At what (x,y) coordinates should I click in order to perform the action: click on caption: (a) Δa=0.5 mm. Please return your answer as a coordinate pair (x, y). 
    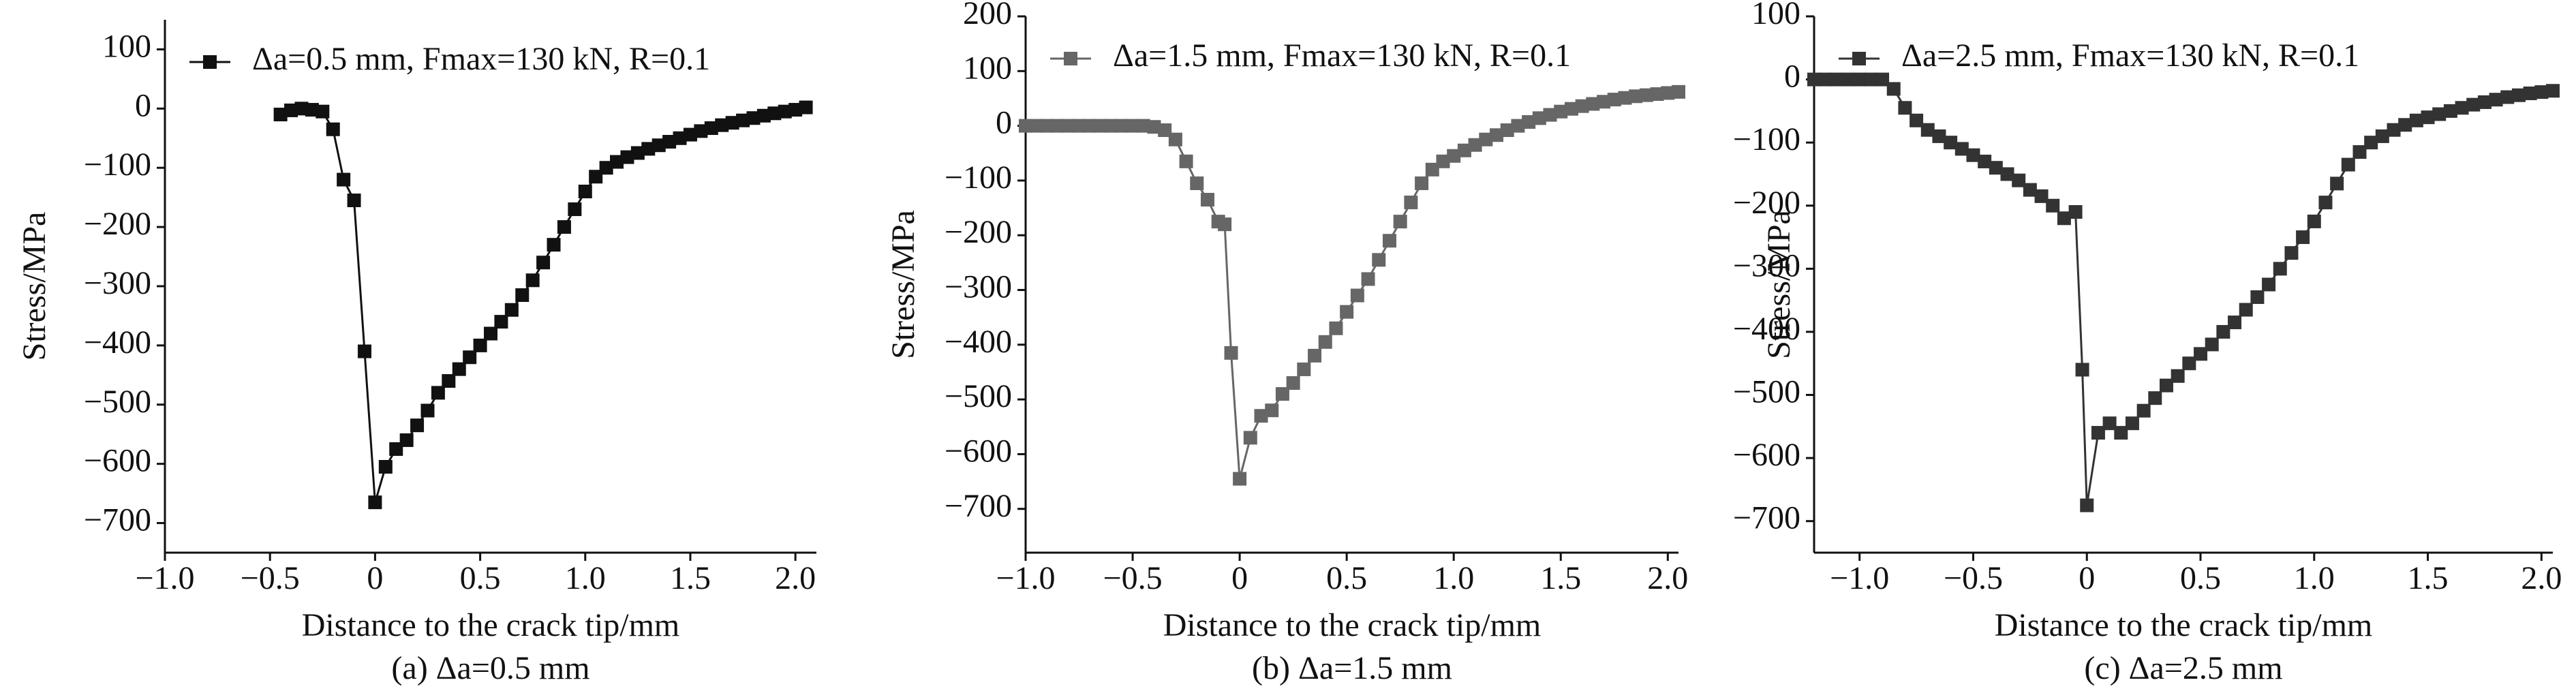
    Looking at the image, I should click on (490, 668).